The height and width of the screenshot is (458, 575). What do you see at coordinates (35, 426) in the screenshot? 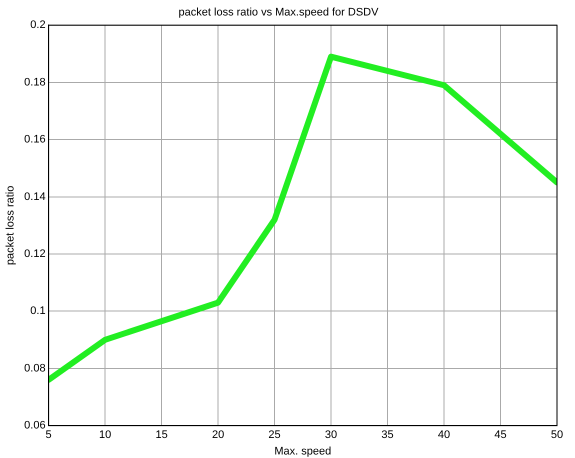
I see `y-tick-label: 0.06` at bounding box center [35, 426].